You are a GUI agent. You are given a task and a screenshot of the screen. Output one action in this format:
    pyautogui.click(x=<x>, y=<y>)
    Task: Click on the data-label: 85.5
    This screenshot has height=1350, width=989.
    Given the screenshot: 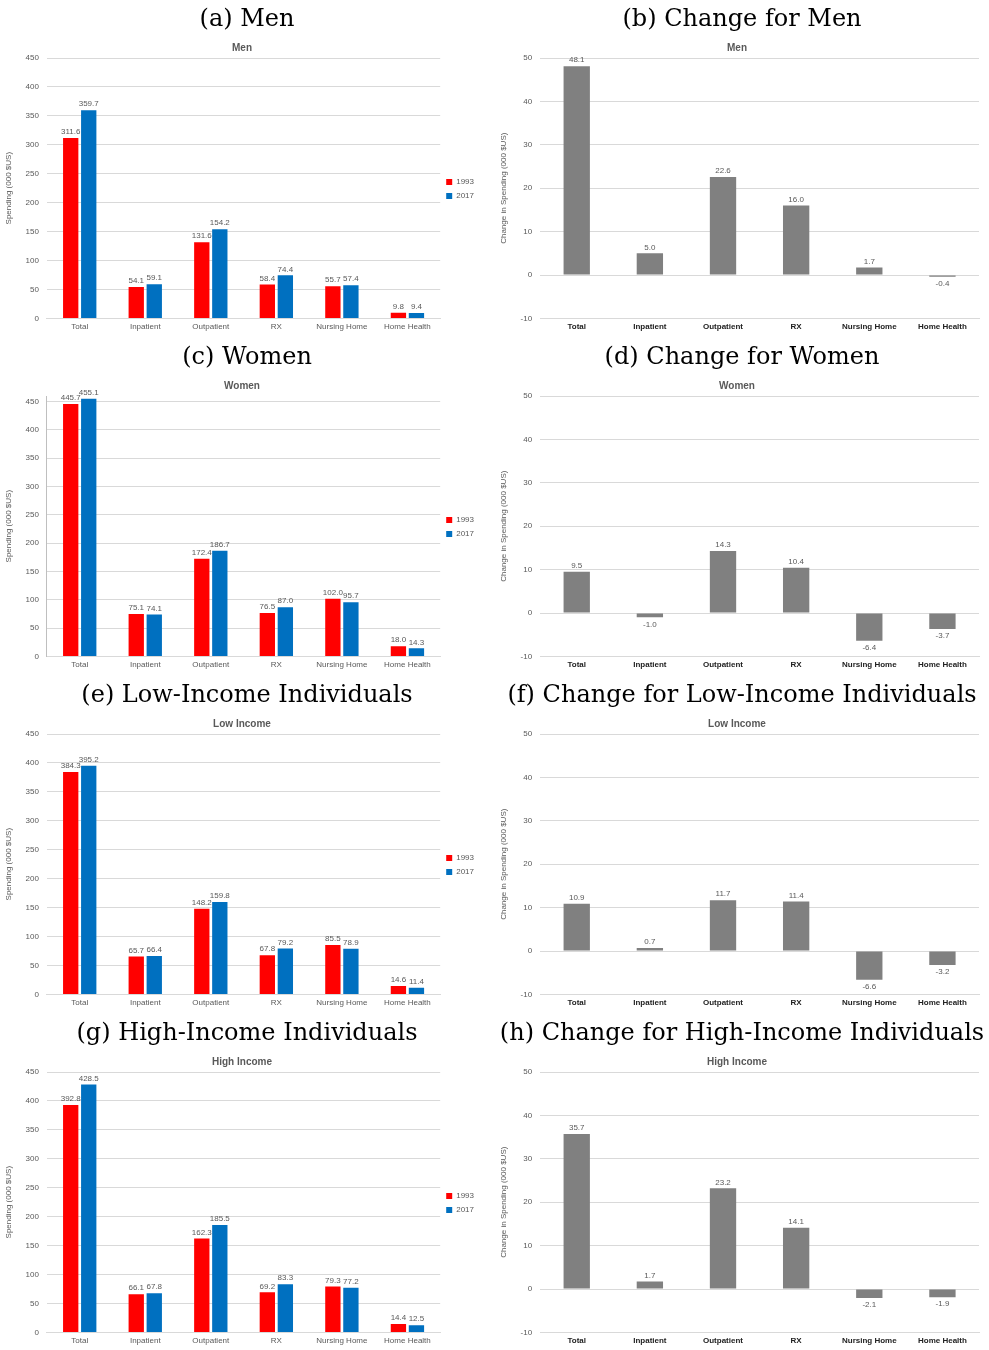 What is the action you would take?
    pyautogui.click(x=333, y=939)
    